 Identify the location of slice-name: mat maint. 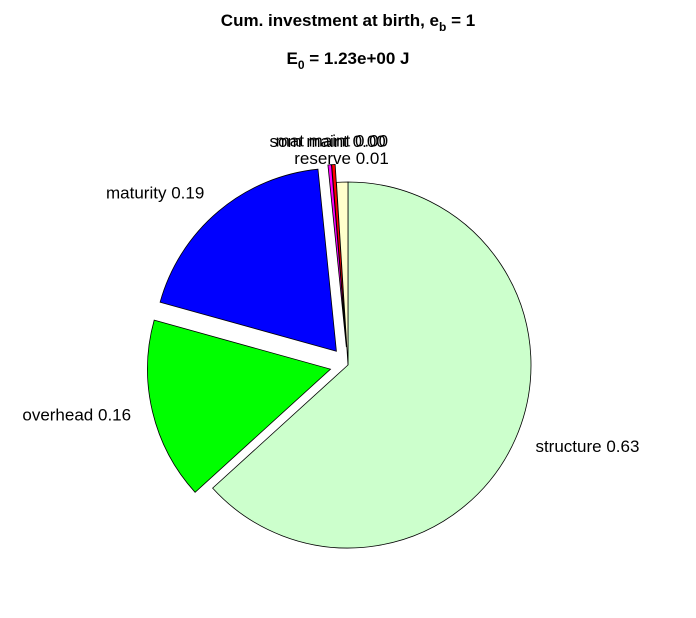
(313, 141).